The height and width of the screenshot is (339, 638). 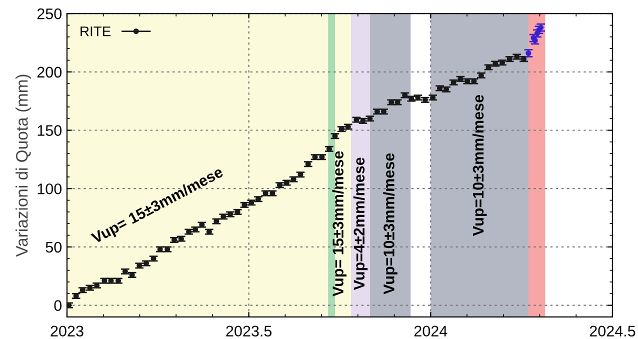 I want to click on x-tick-label: 2024, so click(x=431, y=331).